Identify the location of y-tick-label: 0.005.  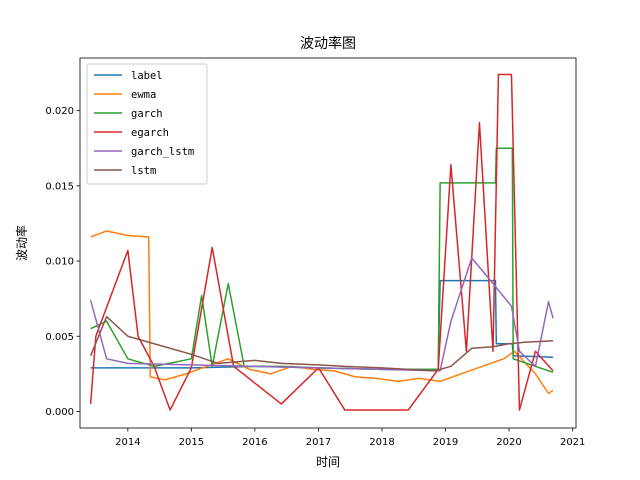
(59, 337).